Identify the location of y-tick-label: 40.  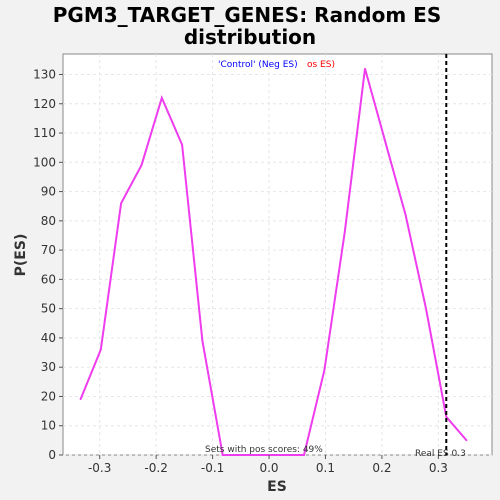
(48, 338).